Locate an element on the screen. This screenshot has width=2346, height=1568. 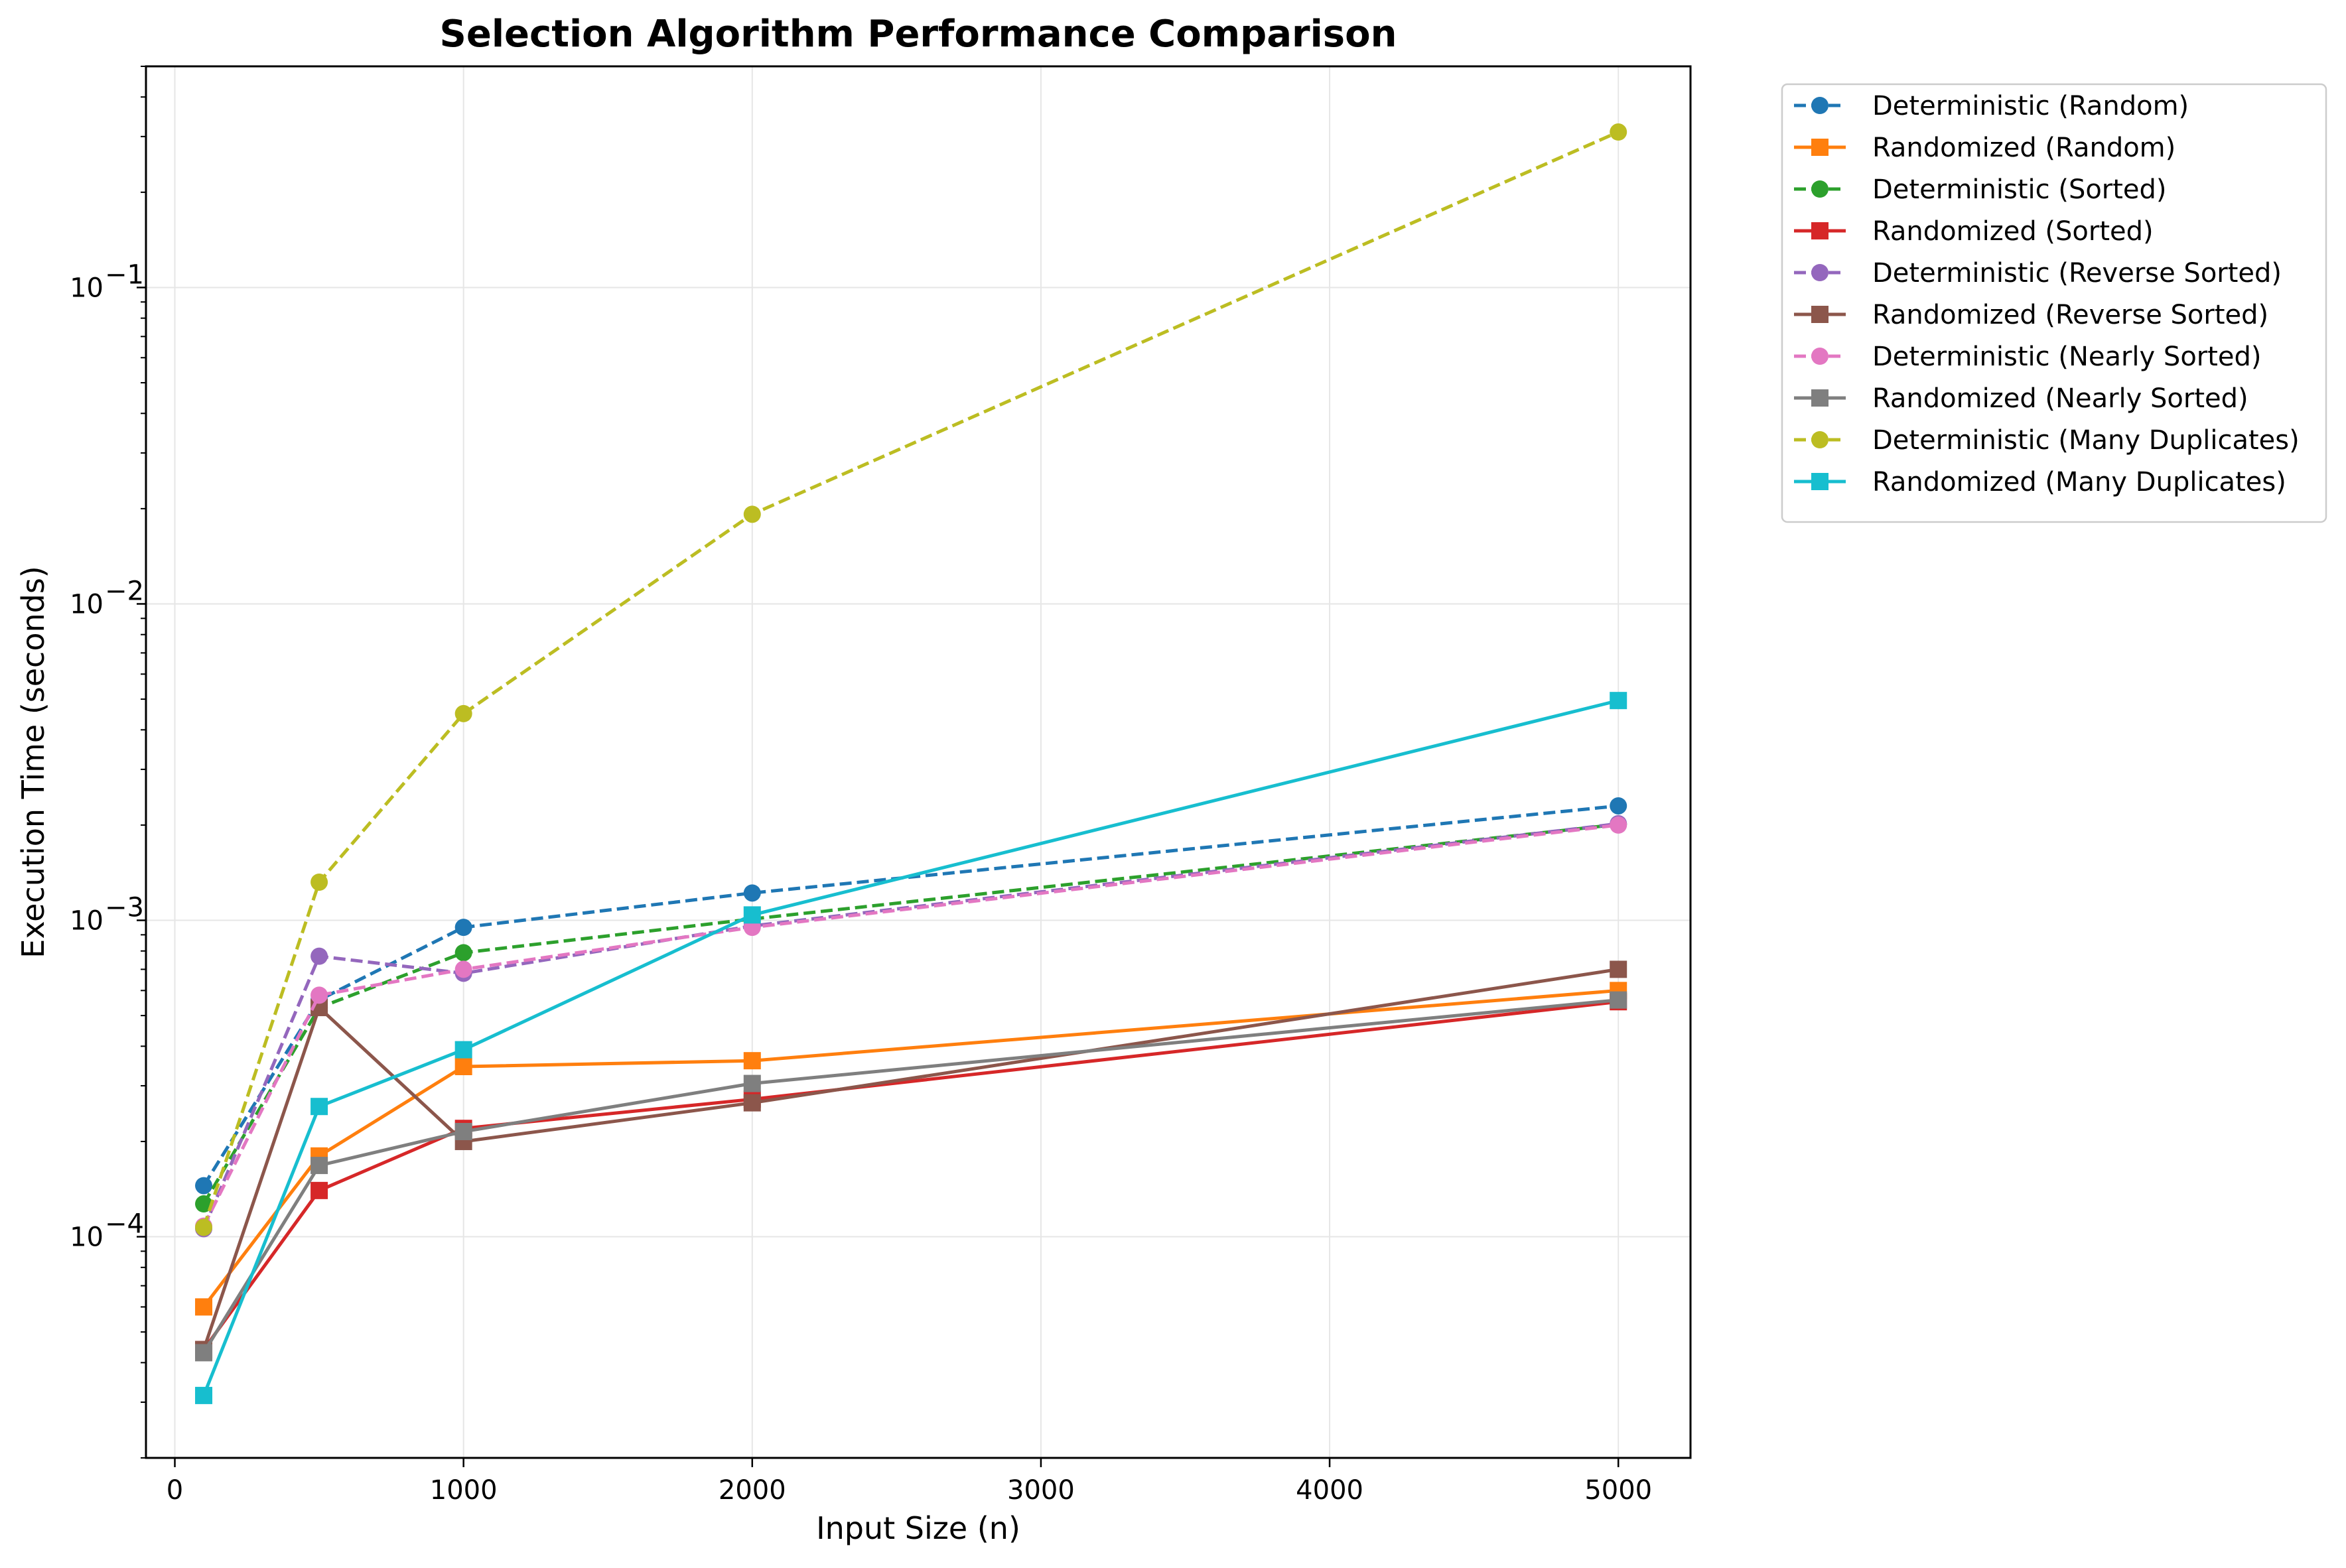
legend-label: Randomized (Many Duplicates) is located at coordinates (2079, 482).